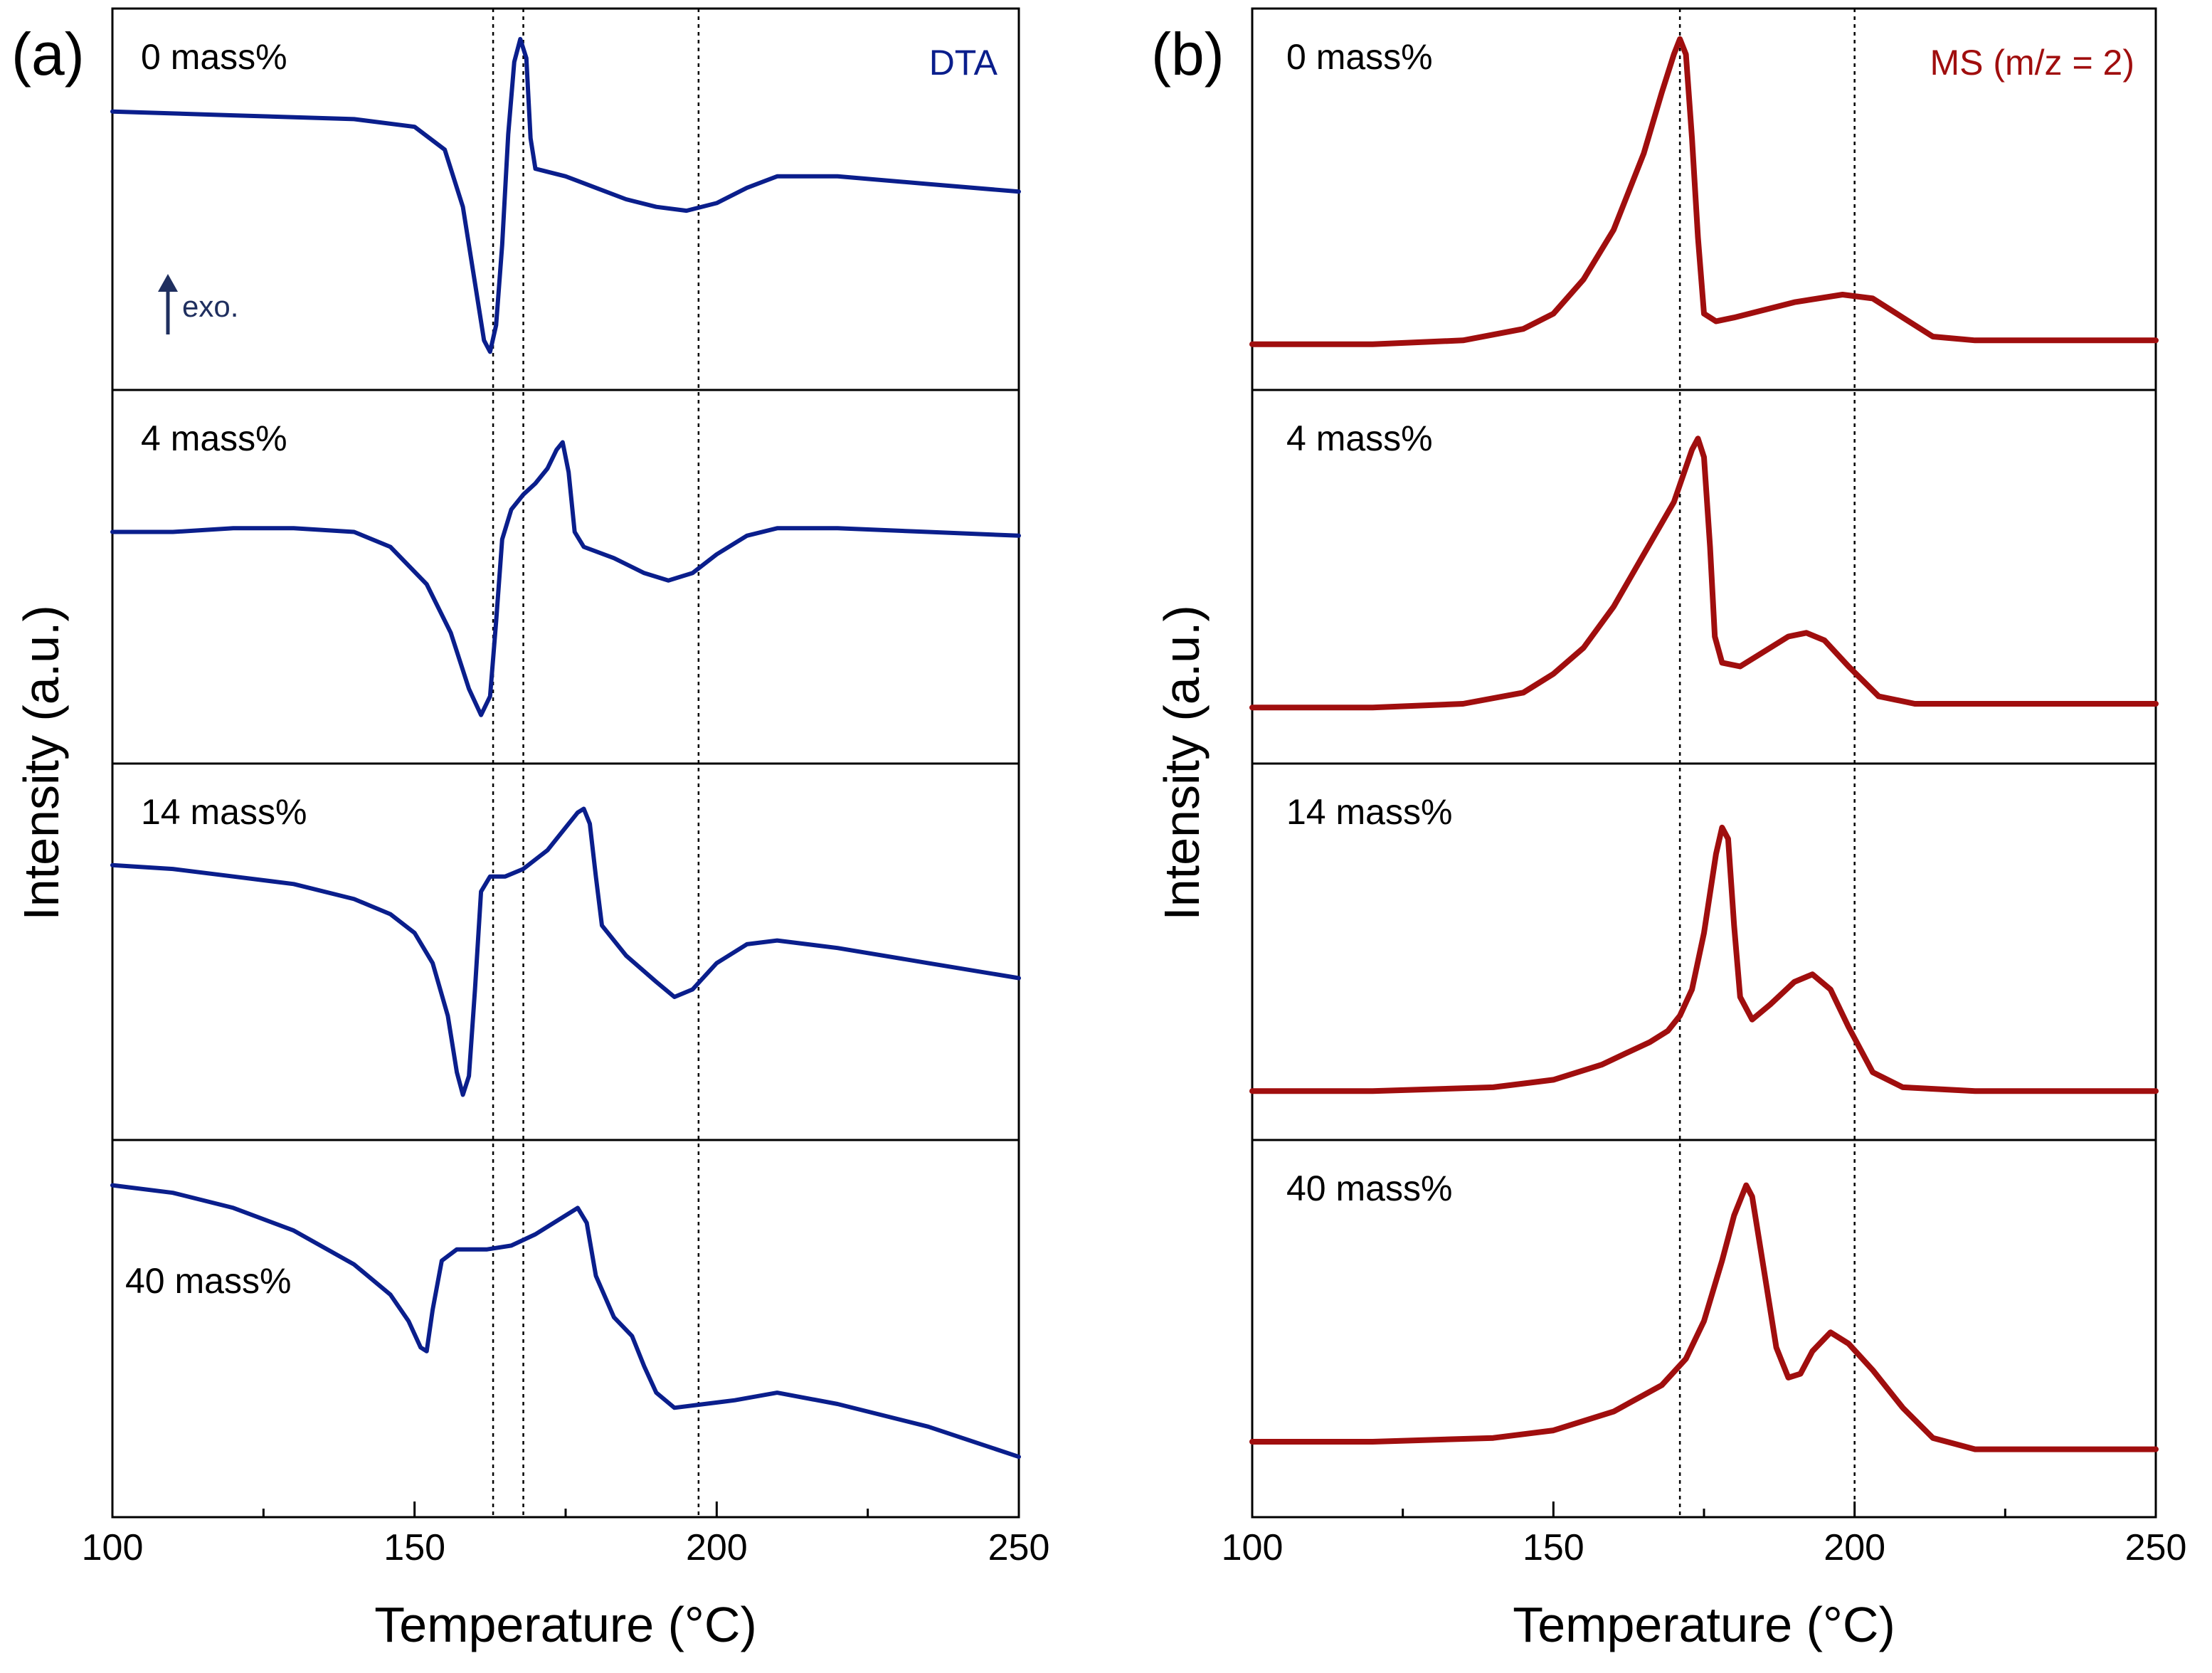 This screenshot has width=2212, height=1673. I want to click on up-arrow-icon, so click(168, 283).